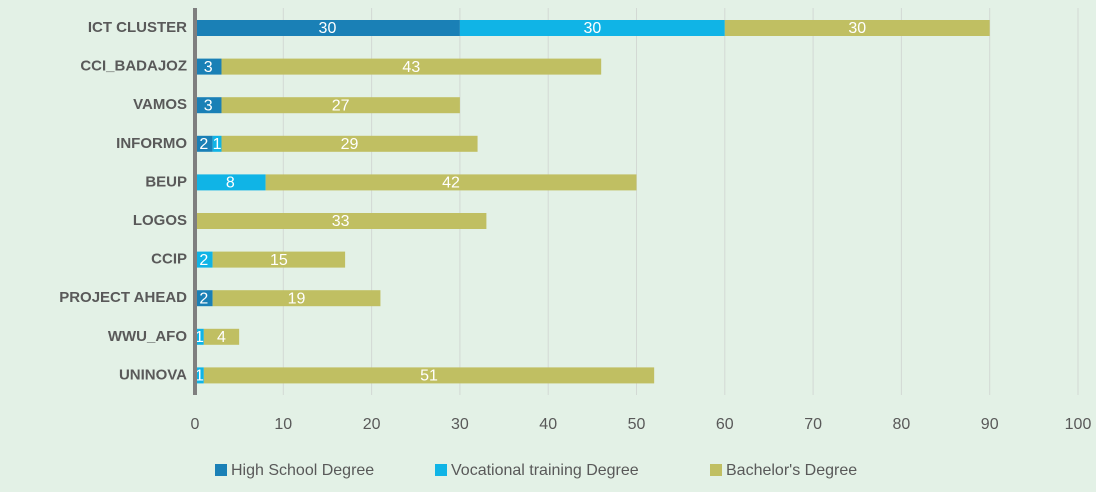 Image resolution: width=1096 pixels, height=492 pixels. Describe the element at coordinates (1078, 424) in the screenshot. I see `x-tick-label: 100` at that location.